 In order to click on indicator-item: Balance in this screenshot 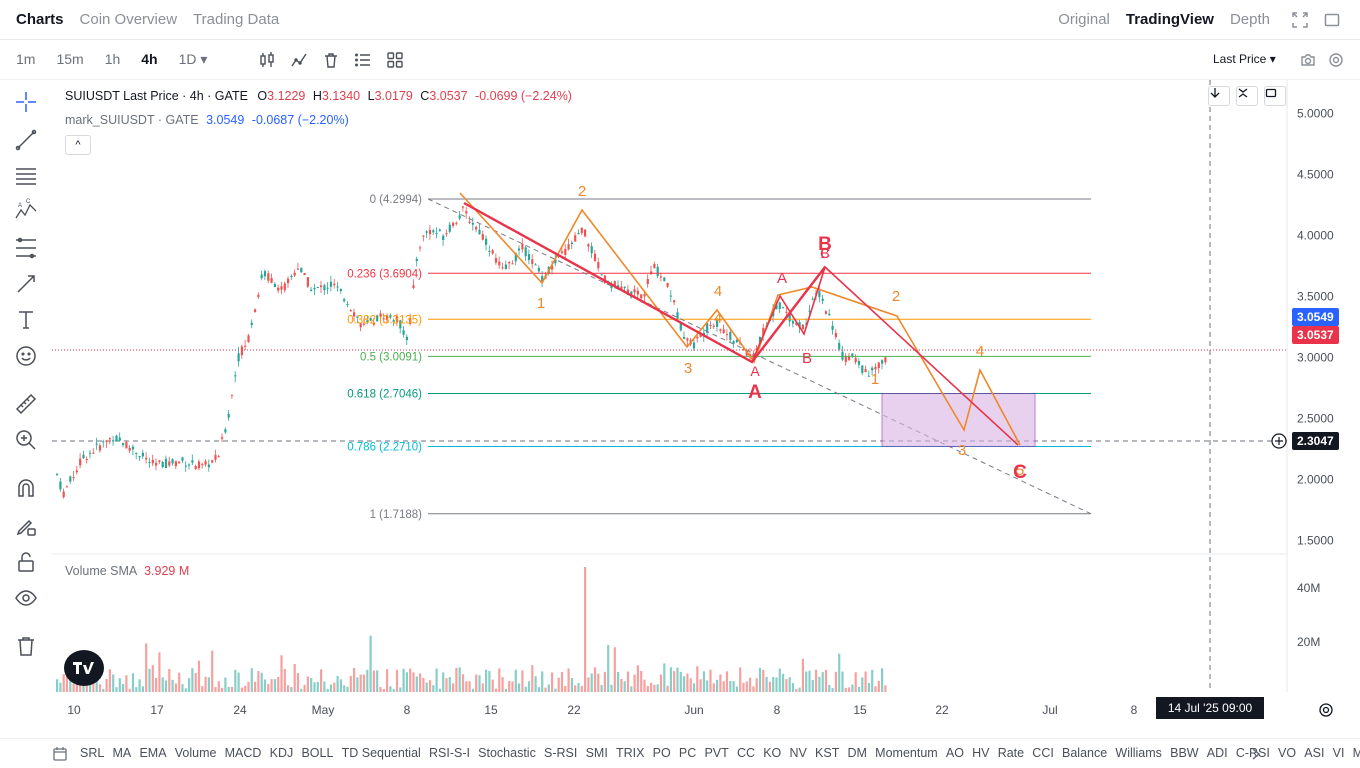, I will do `click(1085, 753)`.